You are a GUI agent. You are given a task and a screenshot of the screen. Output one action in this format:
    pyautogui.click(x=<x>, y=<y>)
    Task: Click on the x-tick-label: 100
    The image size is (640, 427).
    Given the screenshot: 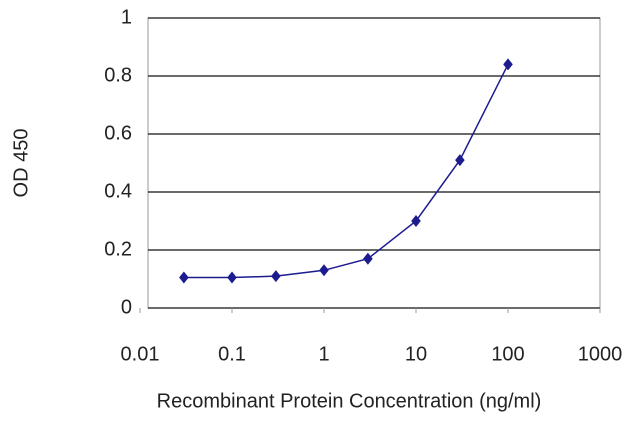 What is the action you would take?
    pyautogui.click(x=507, y=354)
    